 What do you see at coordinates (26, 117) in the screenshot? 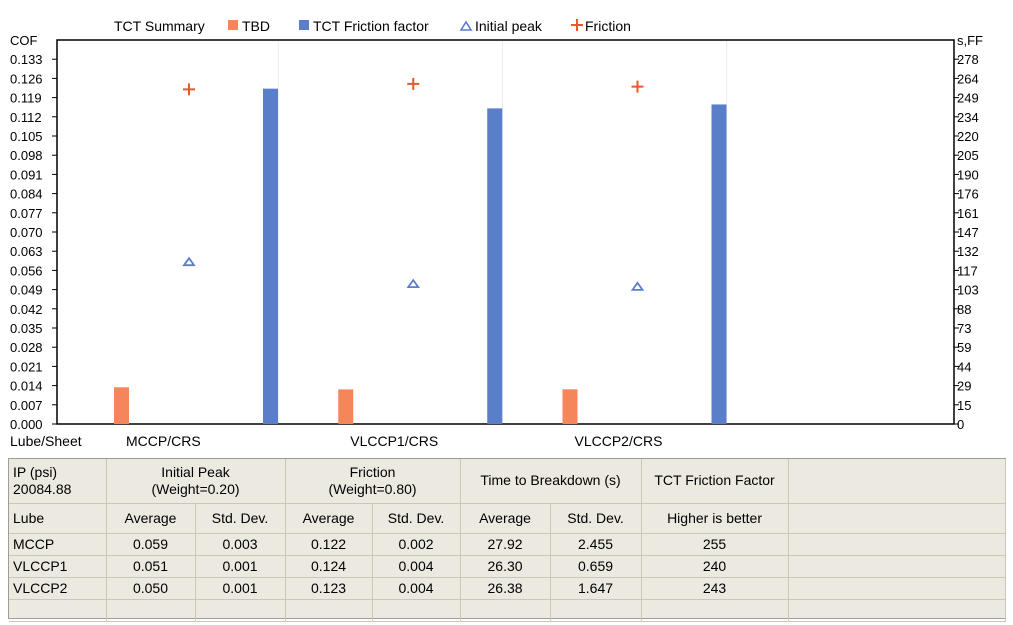
I see `left-tick-label: 0.112` at bounding box center [26, 117].